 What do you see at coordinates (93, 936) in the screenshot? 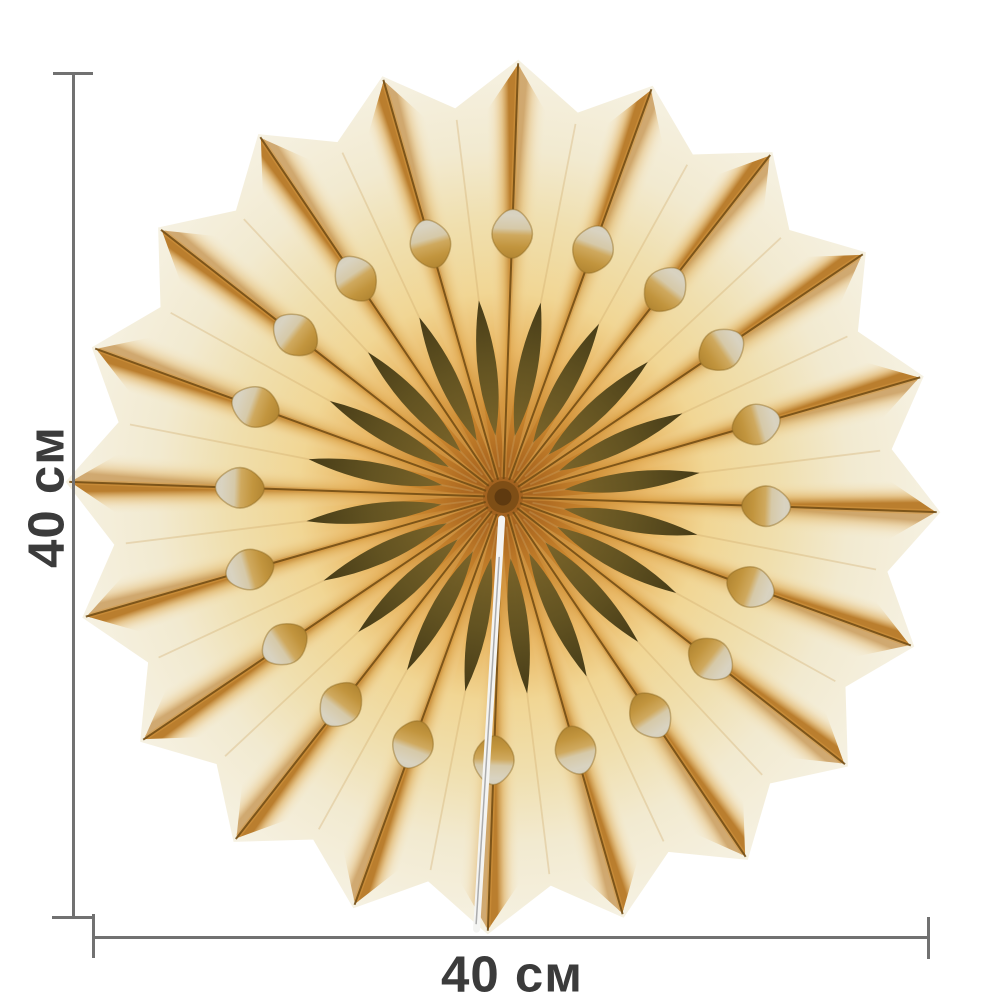
I see `width-dimension-left-cap` at bounding box center [93, 936].